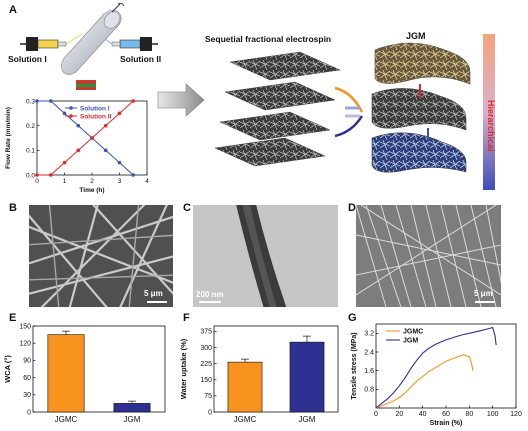 This screenshot has width=528, height=431. I want to click on y-tick-label: 0.0, so click(30, 175).